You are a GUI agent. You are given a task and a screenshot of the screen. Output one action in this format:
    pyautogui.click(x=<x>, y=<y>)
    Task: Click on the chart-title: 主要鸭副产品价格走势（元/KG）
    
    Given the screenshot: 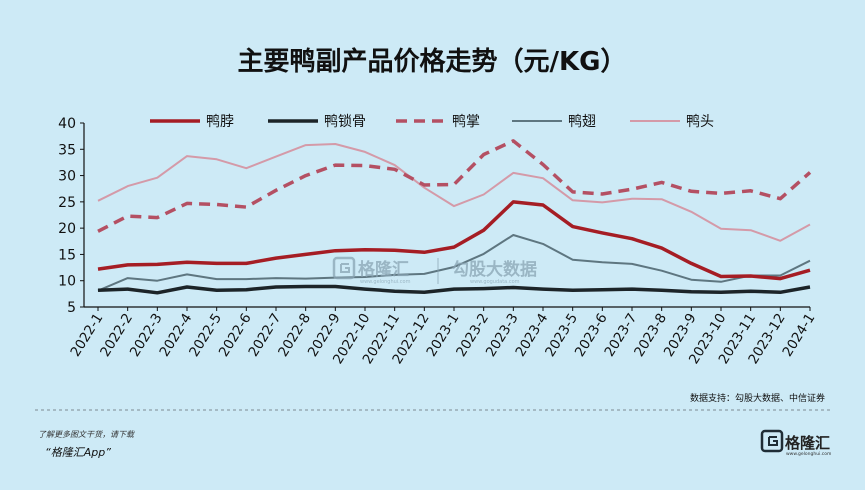 What is the action you would take?
    pyautogui.click(x=432, y=61)
    